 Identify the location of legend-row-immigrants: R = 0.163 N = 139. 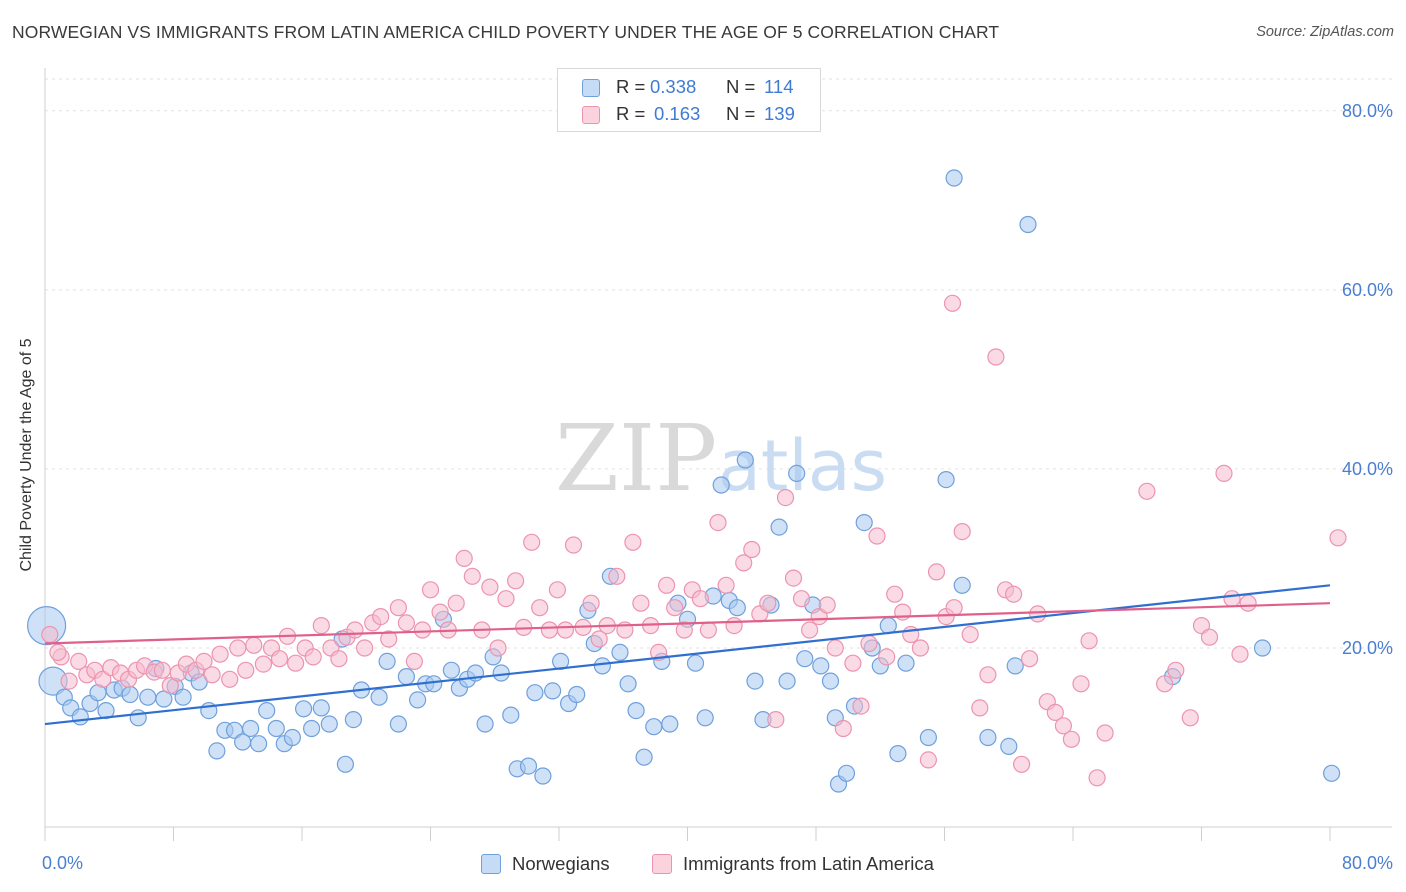
(689, 115).